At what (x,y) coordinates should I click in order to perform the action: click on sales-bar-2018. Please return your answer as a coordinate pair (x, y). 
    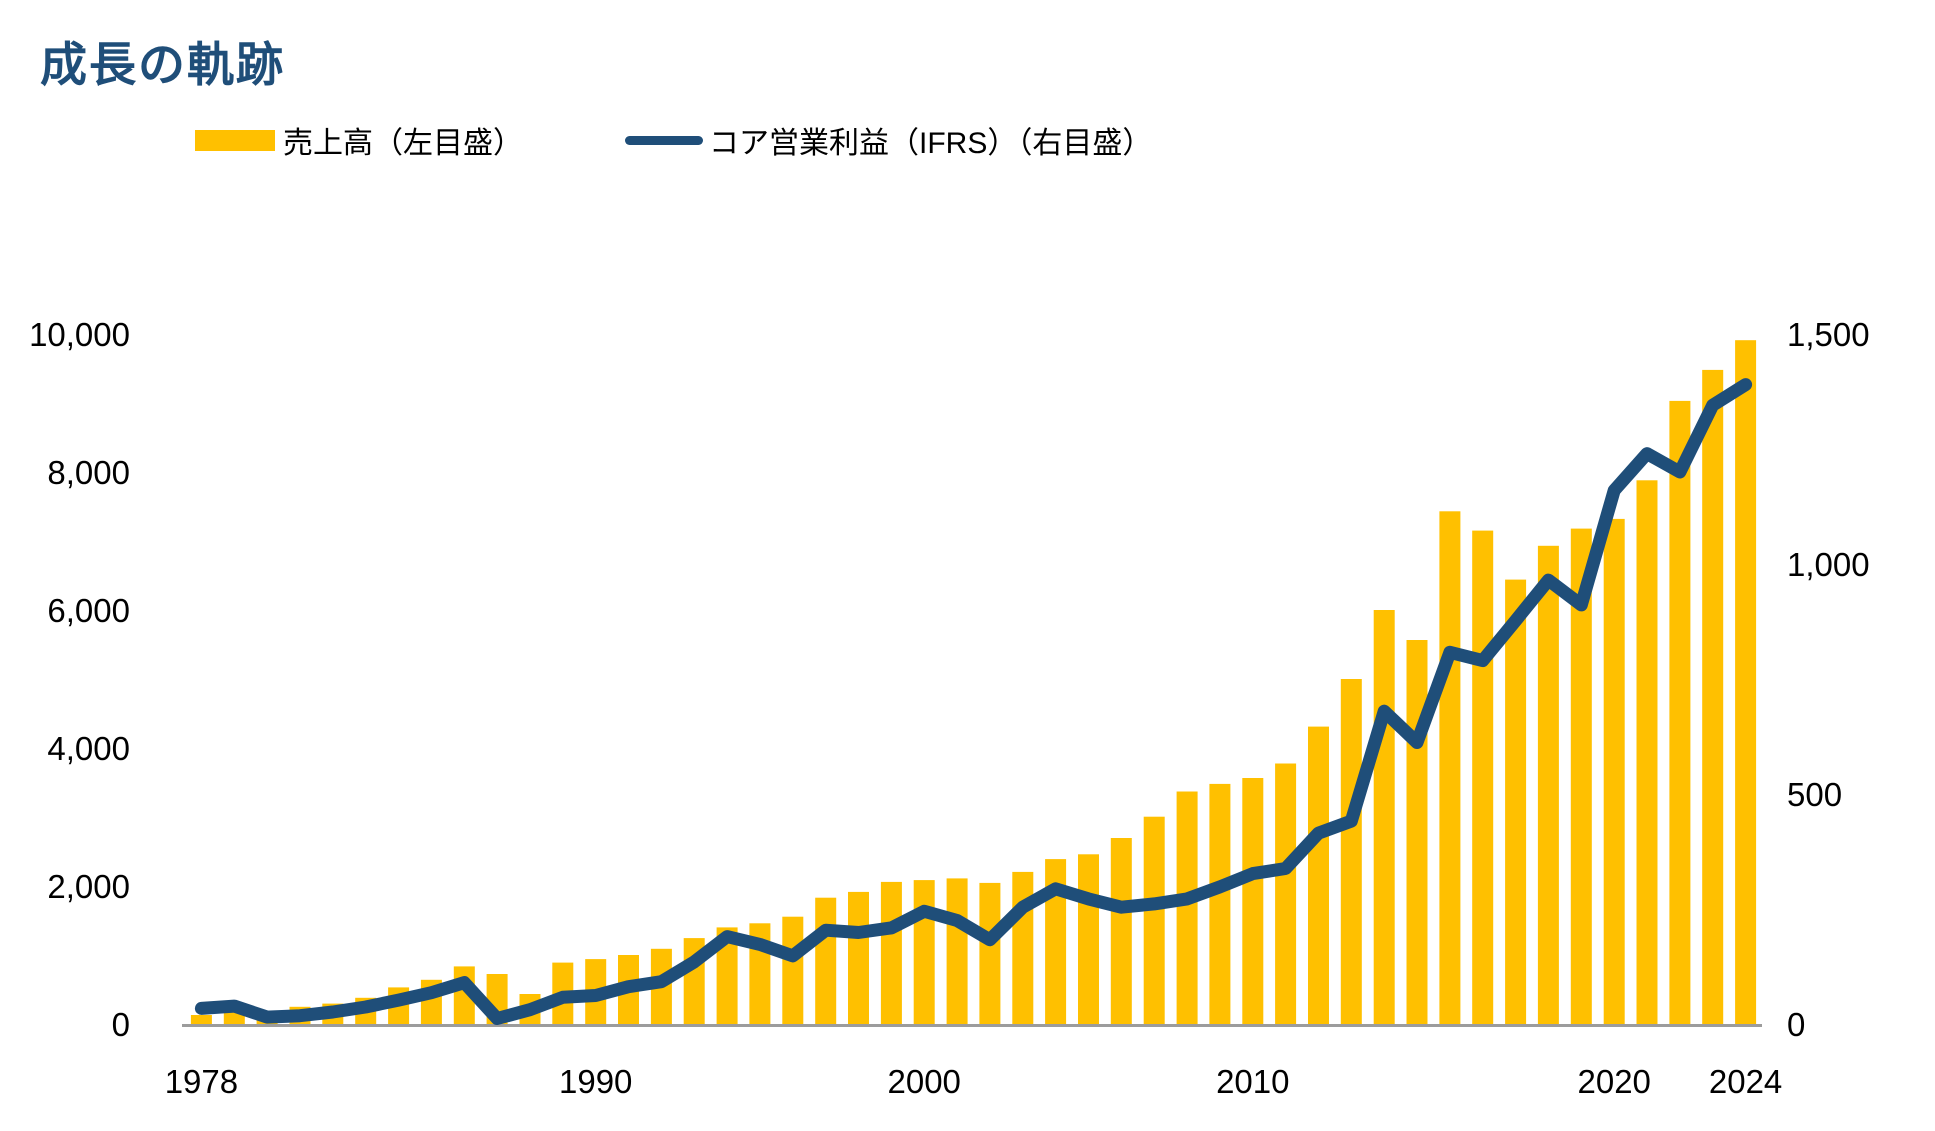
    Looking at the image, I should click on (1548, 784).